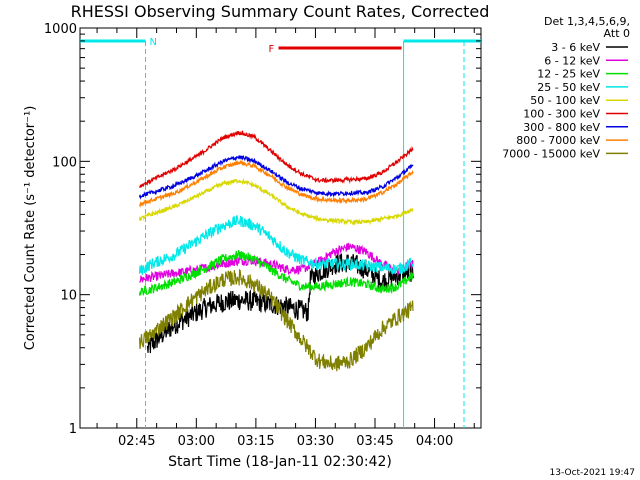  Describe the element at coordinates (64, 162) in the screenshot. I see `y-tick-label: 100` at that location.